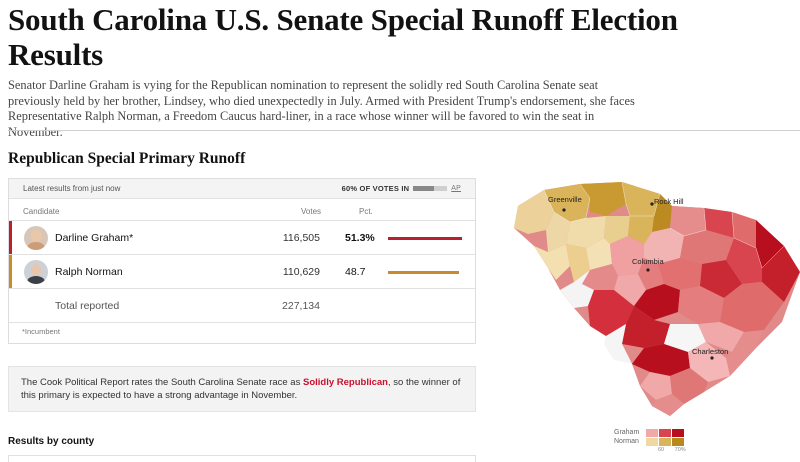  I want to click on total-label: Total reported, so click(87, 306).